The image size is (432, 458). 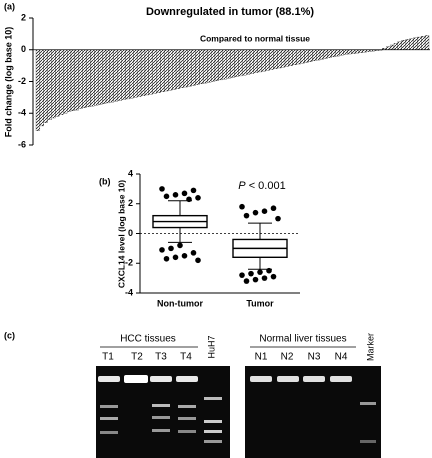 I want to click on y-tick-label: -4, so click(x=129, y=292).